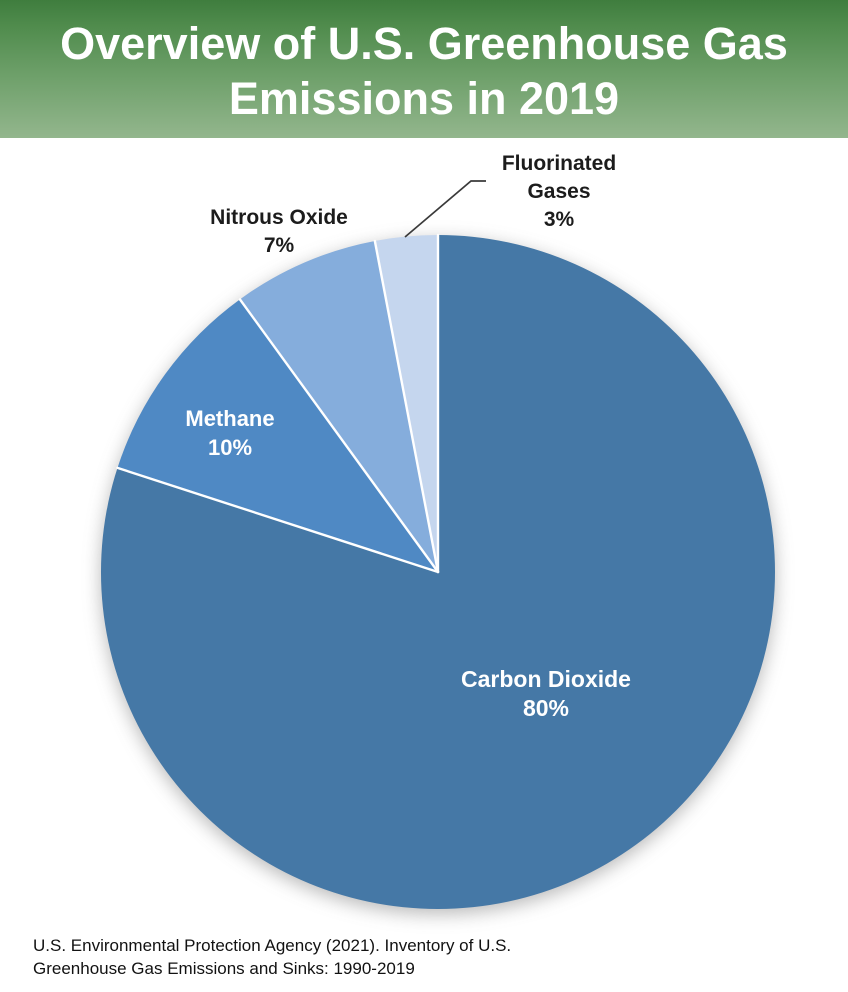 This screenshot has height=992, width=848. Describe the element at coordinates (546, 694) in the screenshot. I see `label-carbon-dioxide: Carbon Dioxide 80%` at that location.